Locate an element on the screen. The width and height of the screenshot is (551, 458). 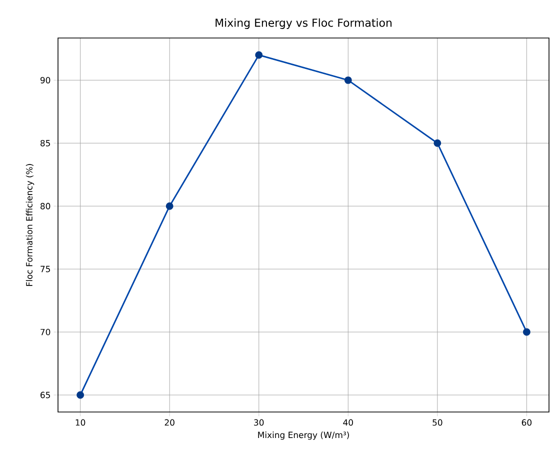
y-axis-title: Floc Formation Efficiency (%) is located at coordinates (30, 225).